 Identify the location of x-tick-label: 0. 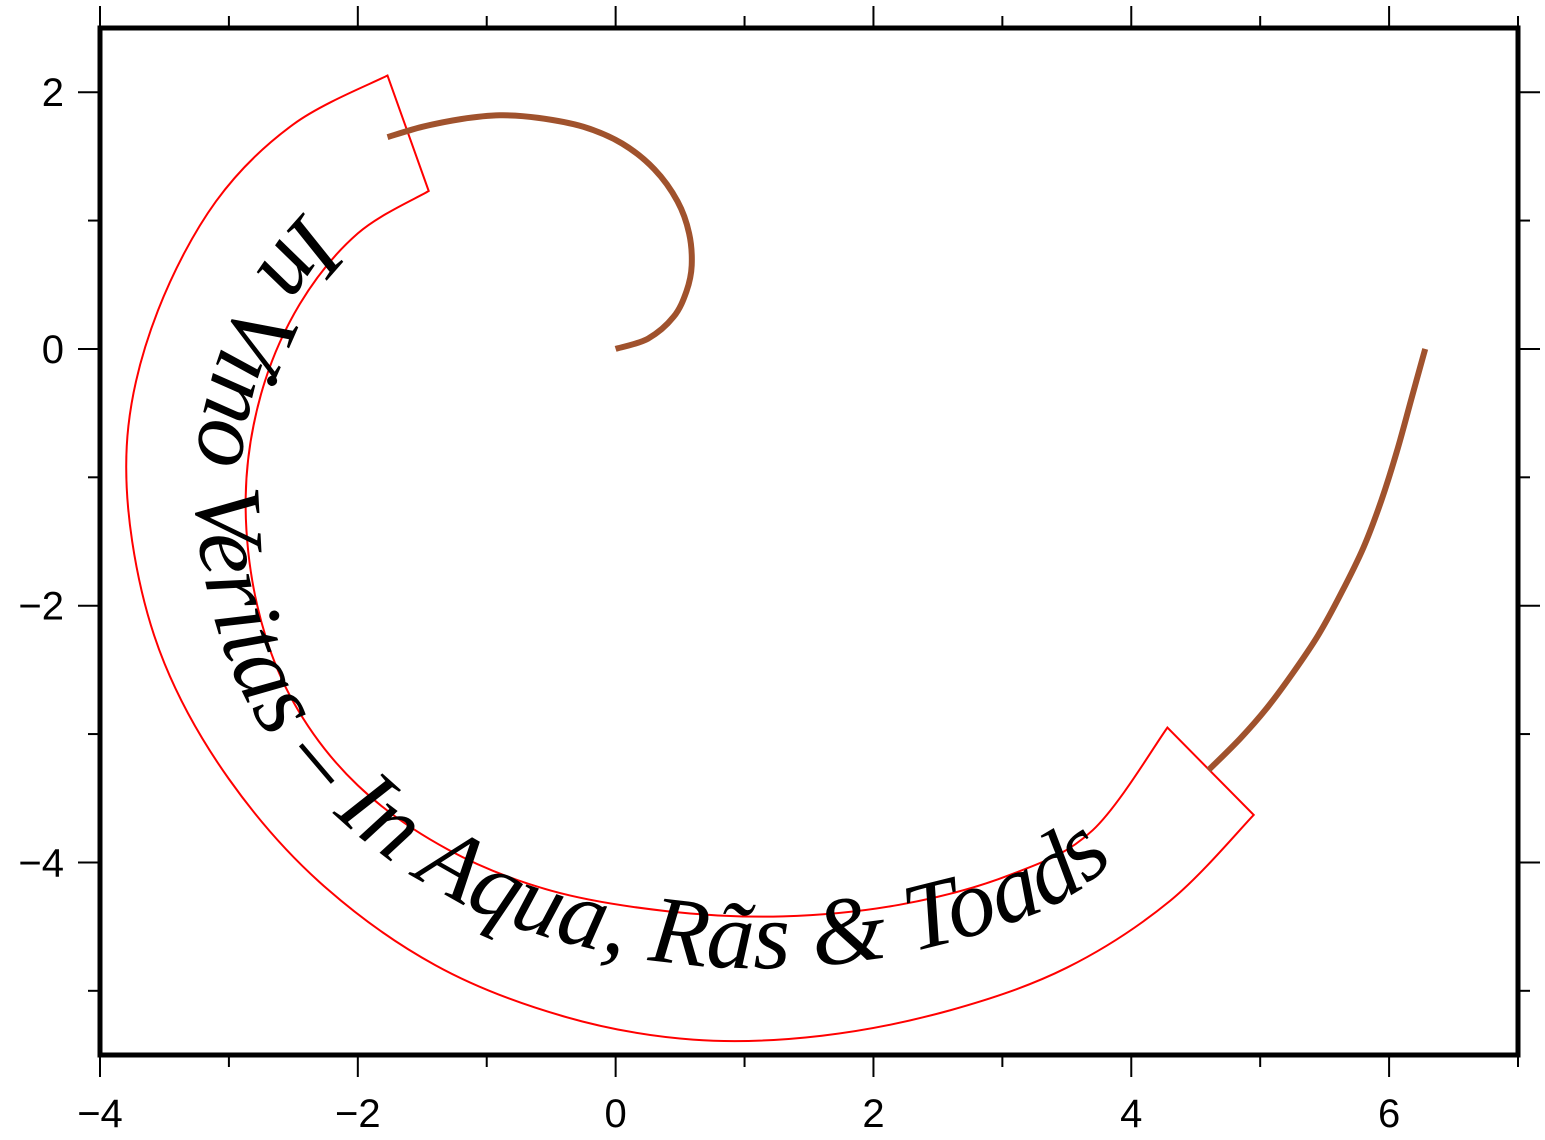
(616, 1114).